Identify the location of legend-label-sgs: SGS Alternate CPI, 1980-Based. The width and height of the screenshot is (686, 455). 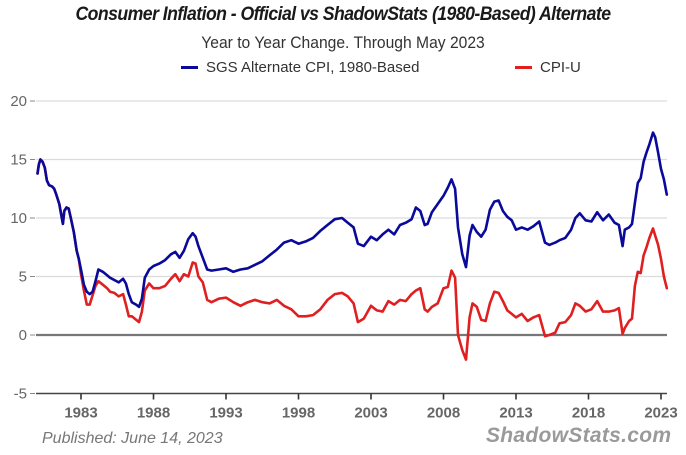
(313, 67).